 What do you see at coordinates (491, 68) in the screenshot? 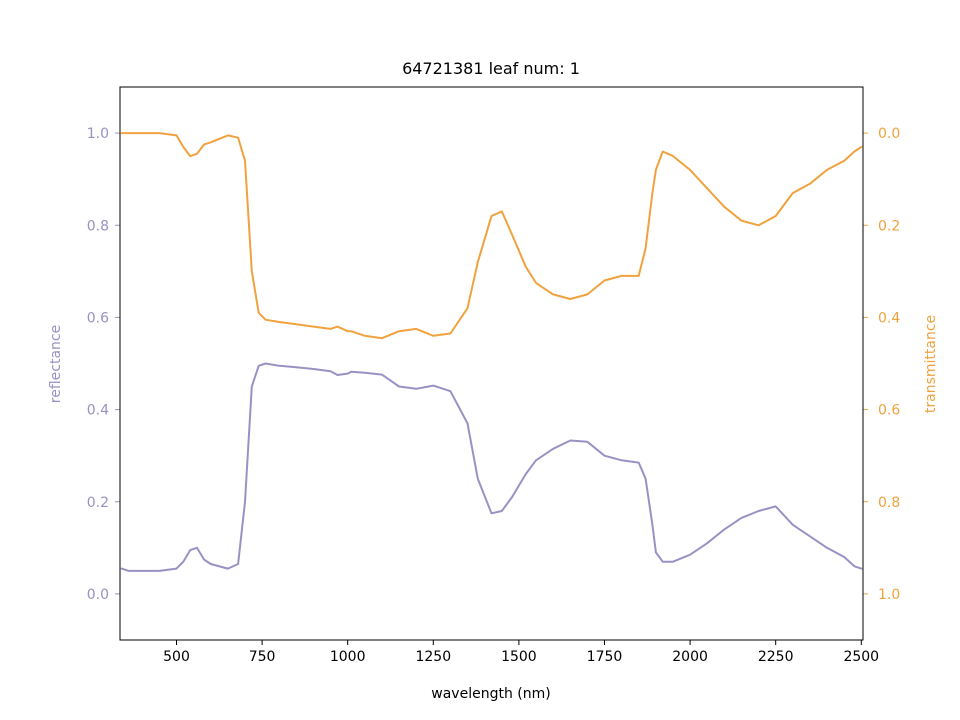
I see `chart-title: 64721381 leaf num: 1` at bounding box center [491, 68].